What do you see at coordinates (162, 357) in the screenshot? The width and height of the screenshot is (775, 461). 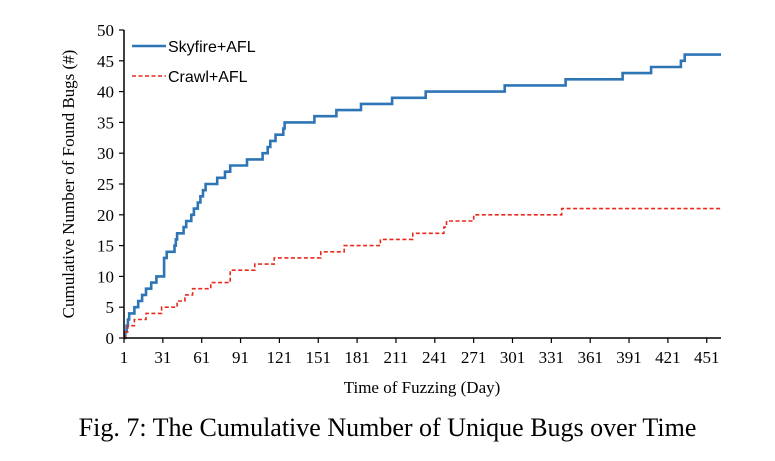 I see `x-tick-label: 31` at bounding box center [162, 357].